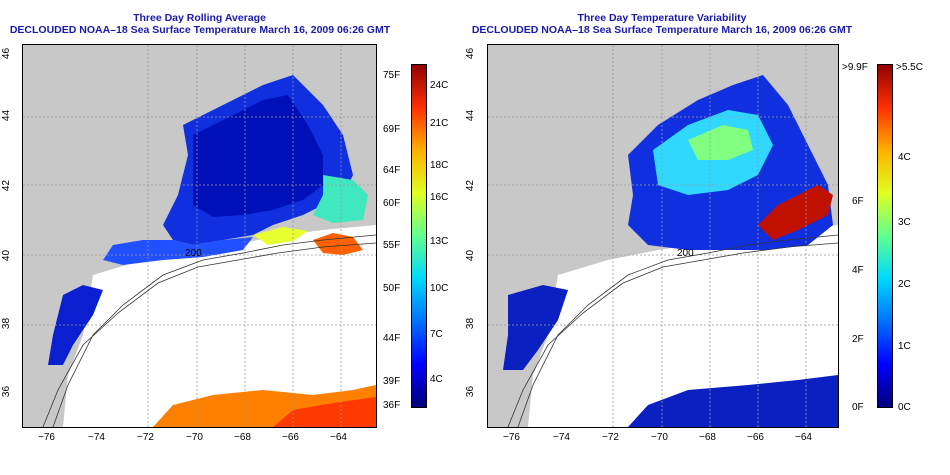 The image size is (950, 475). I want to click on left-cb-c-6: 7C, so click(436, 334).